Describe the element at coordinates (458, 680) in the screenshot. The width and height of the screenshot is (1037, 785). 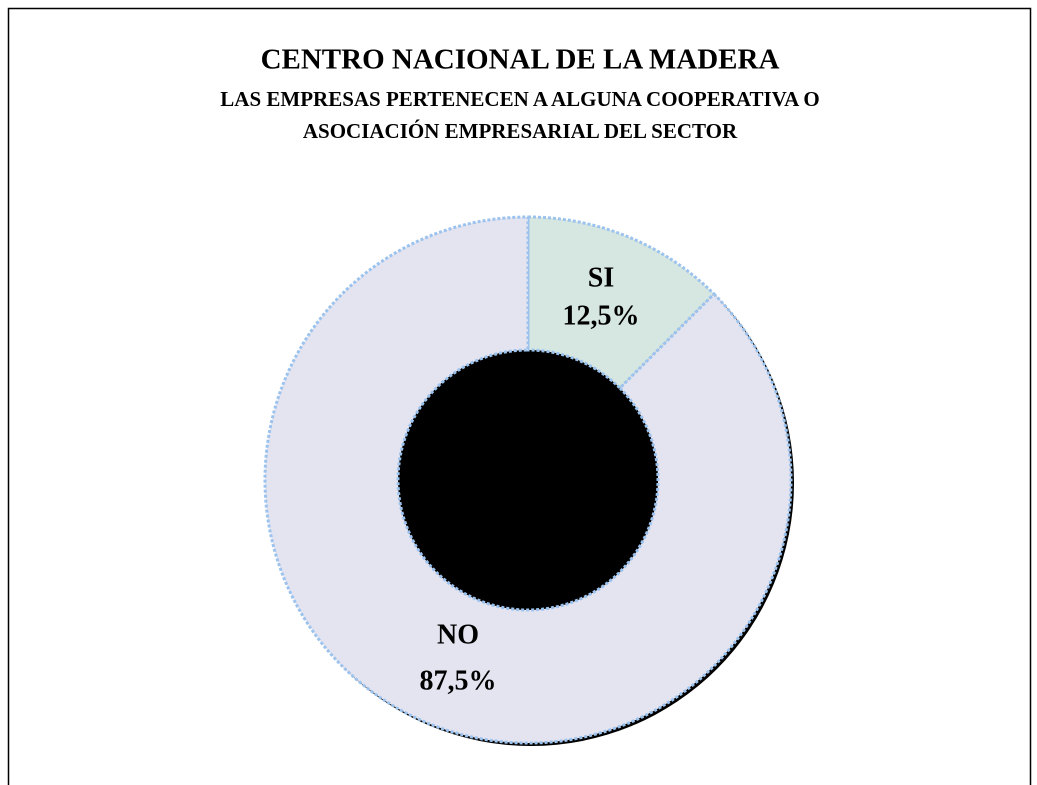
I see `slice-value-label: 87,5%` at that location.